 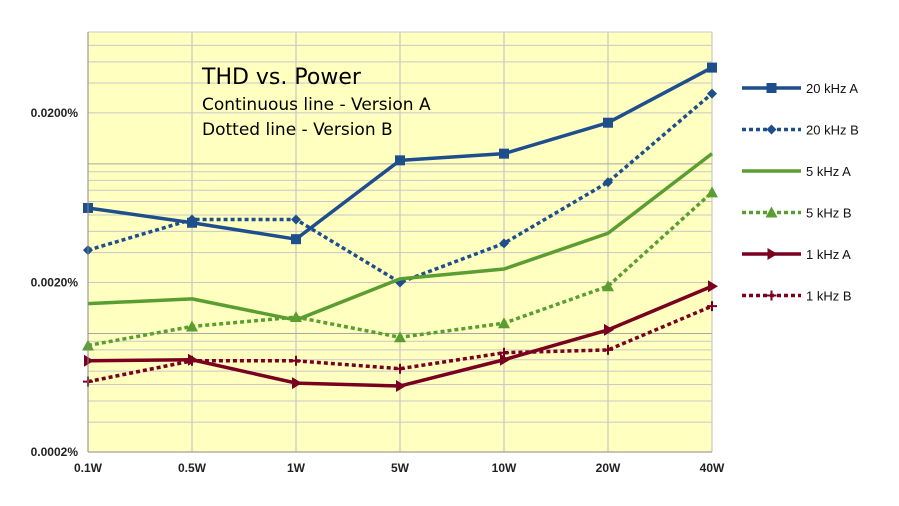 I want to click on x-tick-label: 0.1W, so click(x=88, y=468).